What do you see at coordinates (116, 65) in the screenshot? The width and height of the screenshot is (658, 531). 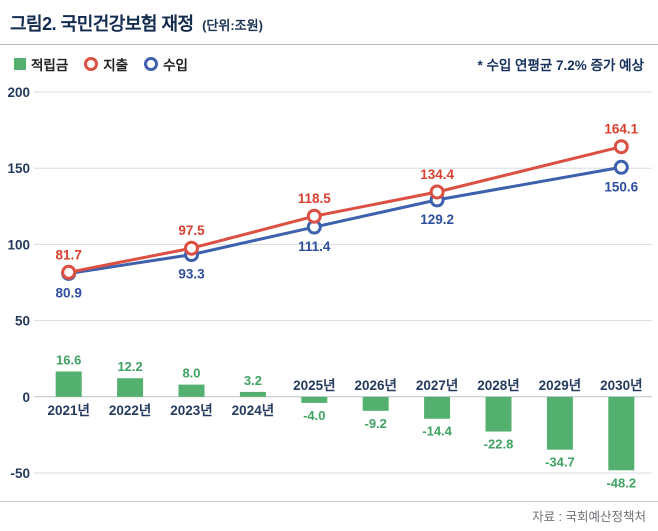 I see `legend-label-expenditure: 지출` at bounding box center [116, 65].